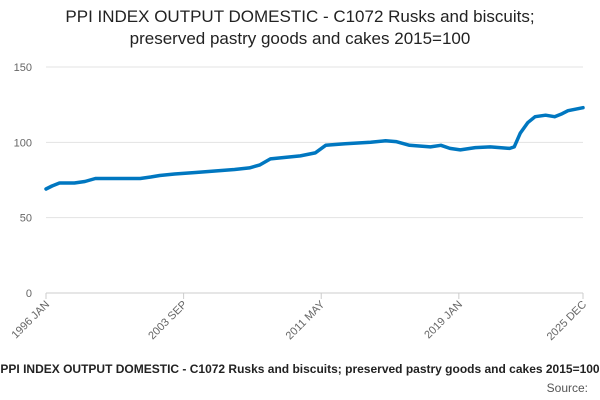 This screenshot has width=600, height=400. I want to click on y-tick-label: 100, so click(23, 143).